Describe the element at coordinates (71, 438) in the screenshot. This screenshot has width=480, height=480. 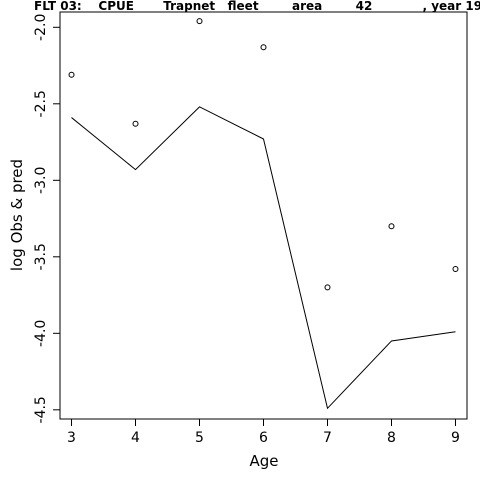
I see `x-tick-label: 3` at that location.